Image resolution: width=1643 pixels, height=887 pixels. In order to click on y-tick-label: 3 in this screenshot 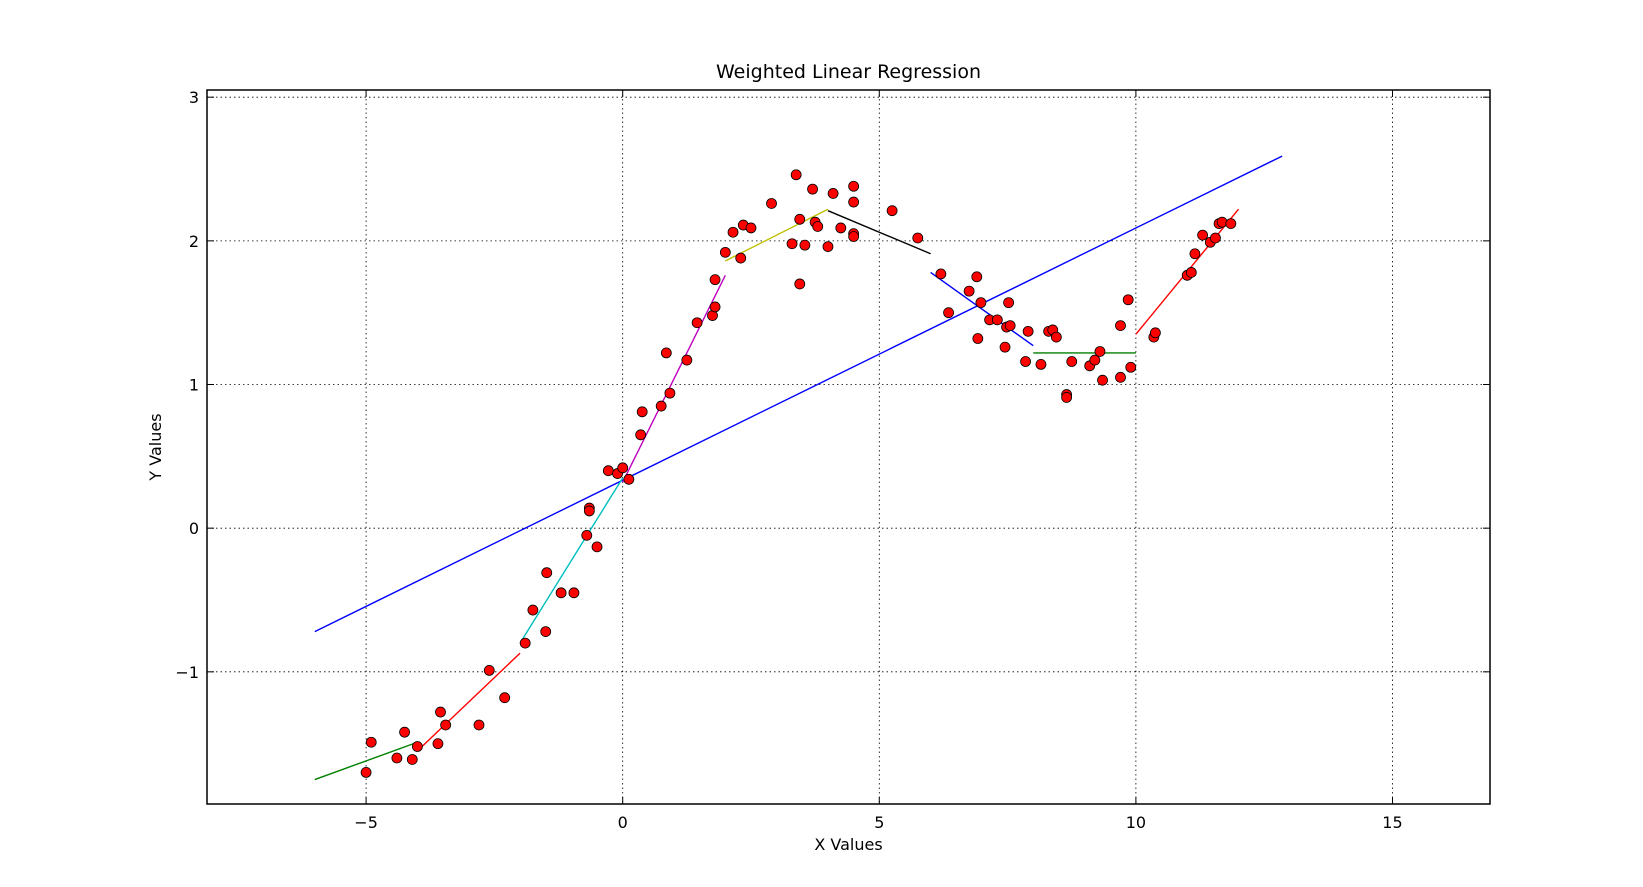, I will do `click(194, 97)`.